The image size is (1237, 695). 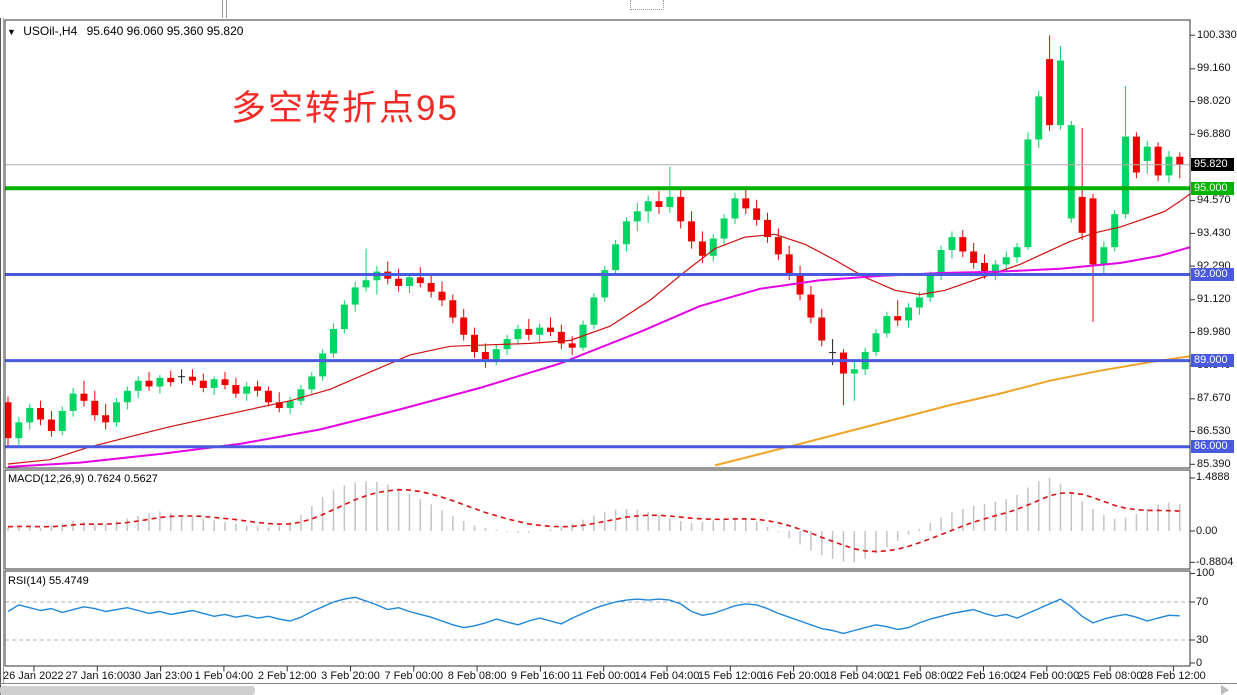 What do you see at coordinates (160, 676) in the screenshot?
I see `time-axis-label: 30 Jan 23:00` at bounding box center [160, 676].